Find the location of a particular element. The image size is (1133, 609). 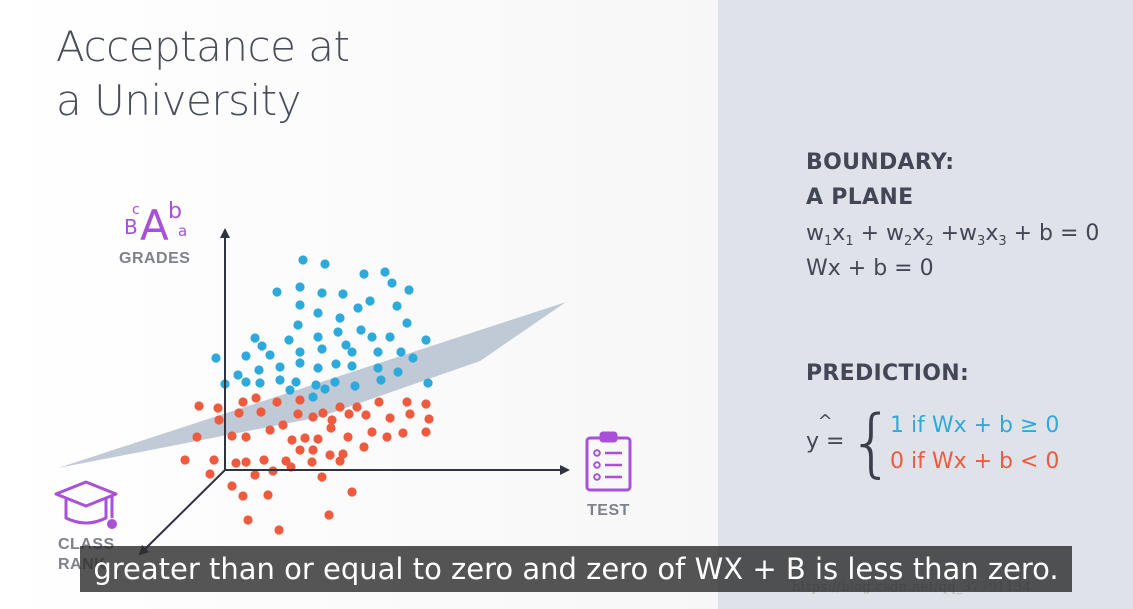

eq-tail: + b = 0 is located at coordinates (1053, 233).